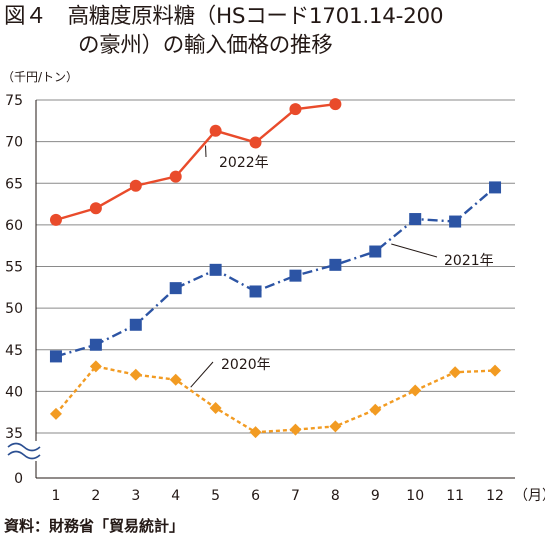 This screenshot has height=539, width=545. What do you see at coordinates (14, 143) in the screenshot?
I see `y-tick-70: 70` at bounding box center [14, 143].